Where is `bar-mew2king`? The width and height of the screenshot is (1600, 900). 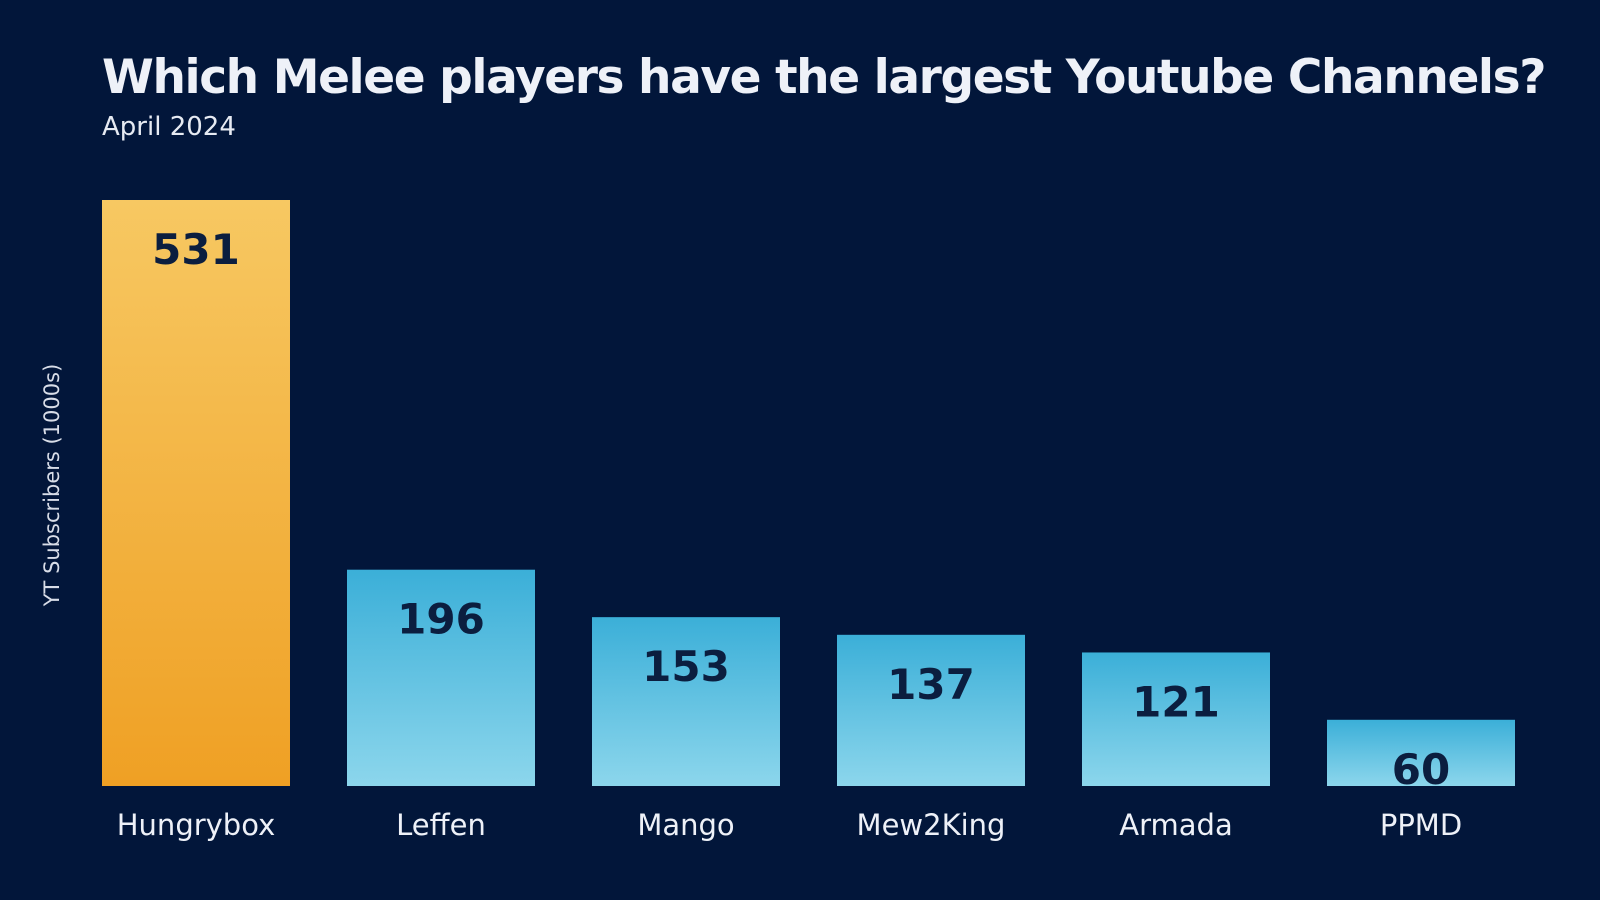 bar-mew2king is located at coordinates (931, 710).